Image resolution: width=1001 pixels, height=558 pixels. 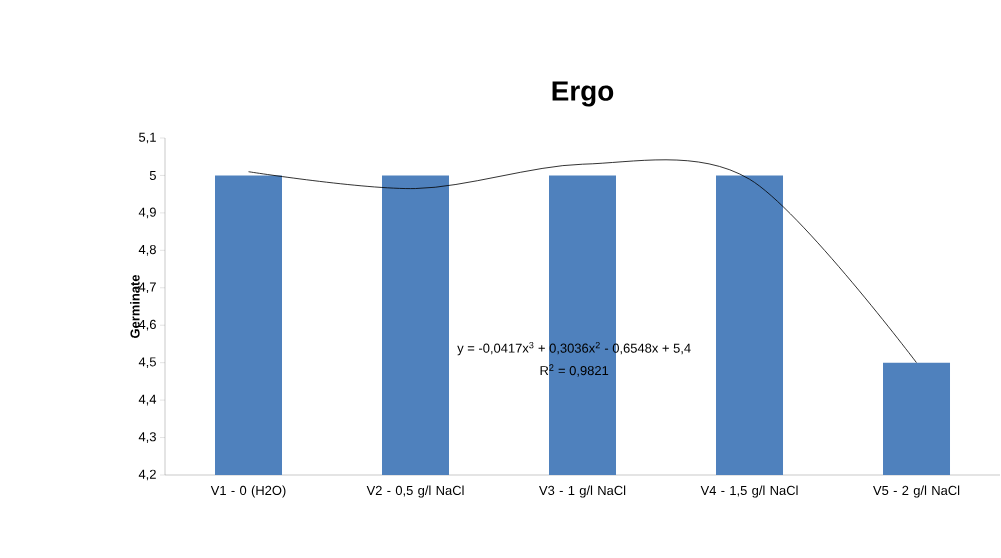 I want to click on y-tick-label: 4,8, so click(x=147, y=250).